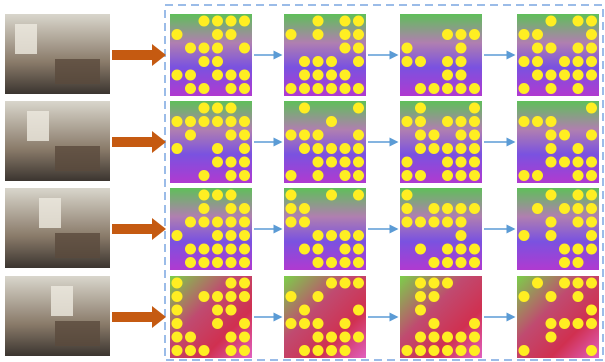 Image resolution: width=605 pixels, height=362 pixels. Describe the element at coordinates (132, 55) in the screenshot. I see `orange-arrow-shaft` at that location.